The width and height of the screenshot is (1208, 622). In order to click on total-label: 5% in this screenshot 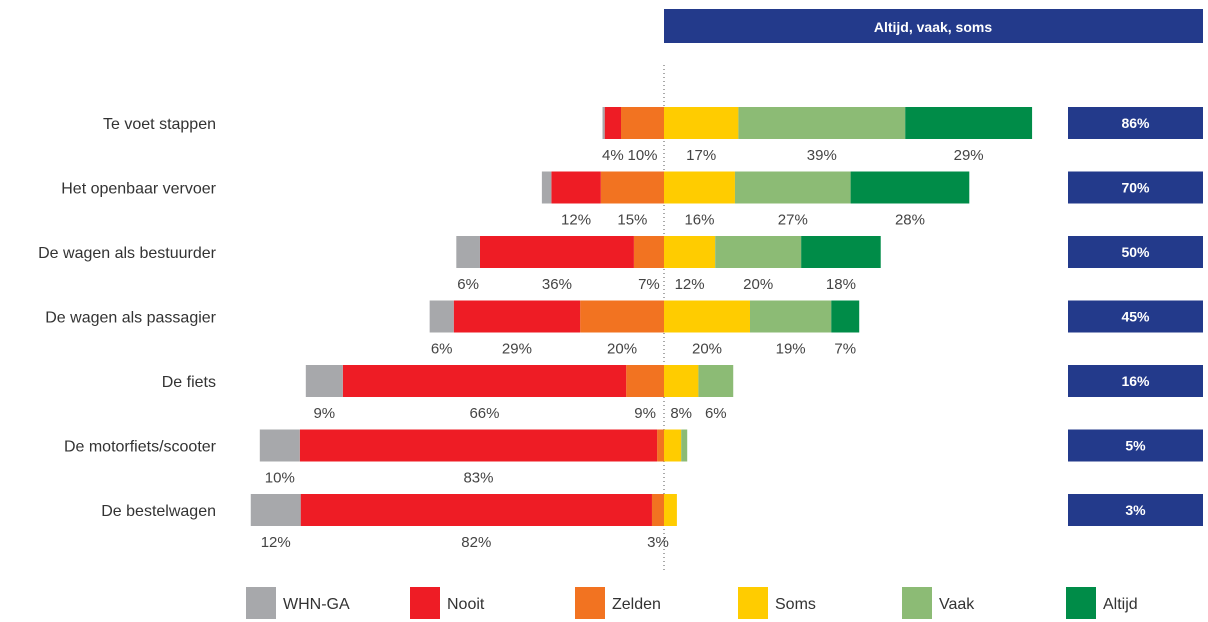, I will do `click(1135, 446)`.